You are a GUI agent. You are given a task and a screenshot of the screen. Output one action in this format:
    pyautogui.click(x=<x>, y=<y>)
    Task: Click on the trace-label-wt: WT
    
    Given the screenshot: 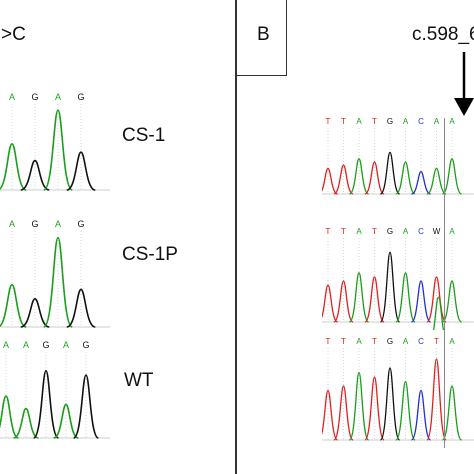 What is the action you would take?
    pyautogui.click(x=139, y=380)
    